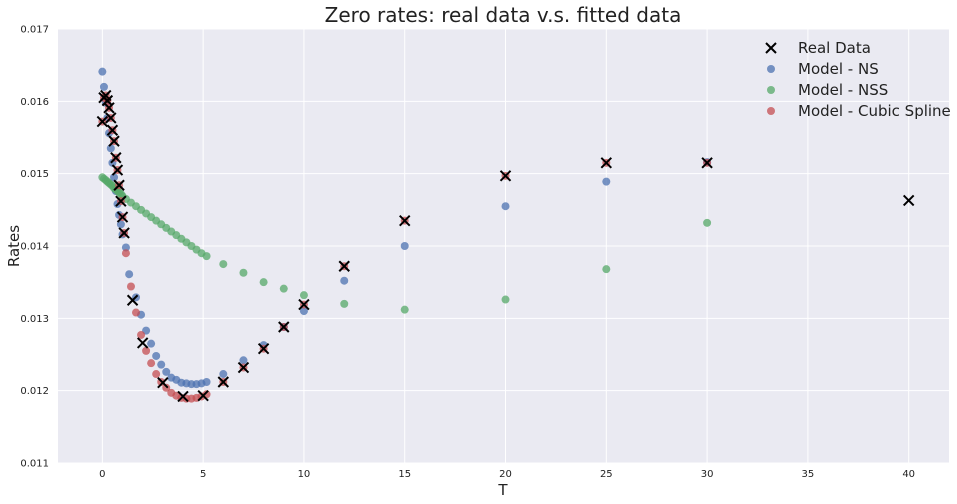 The width and height of the screenshot is (957, 504). What do you see at coordinates (503, 15) in the screenshot?
I see `chart-title: Zero rates: real data v.s. fitted data` at bounding box center [503, 15].